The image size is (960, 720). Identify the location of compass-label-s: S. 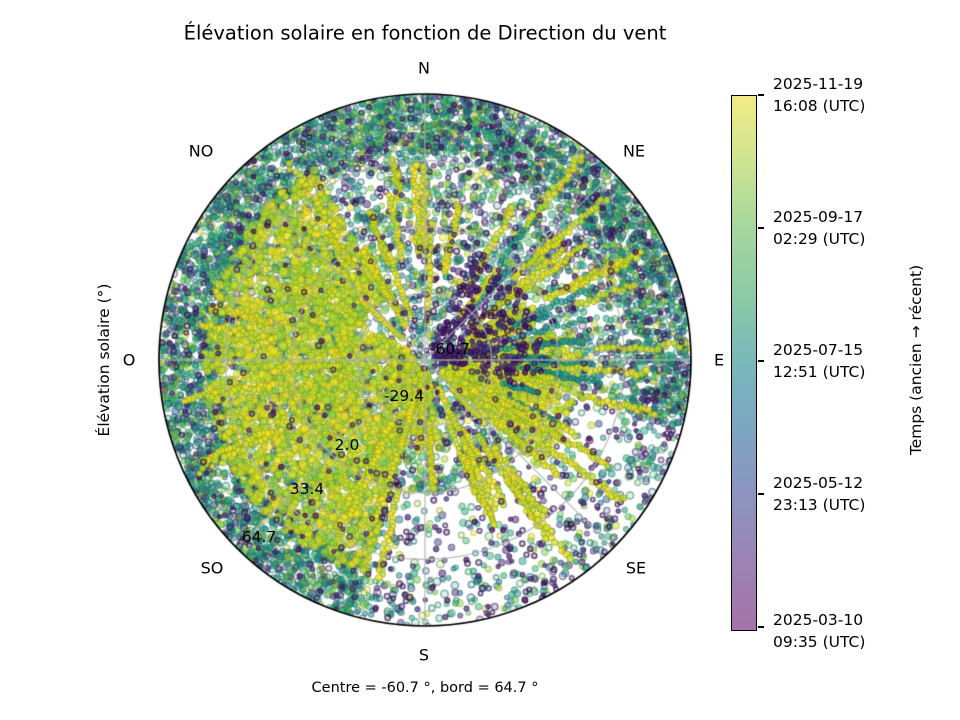
(424, 655).